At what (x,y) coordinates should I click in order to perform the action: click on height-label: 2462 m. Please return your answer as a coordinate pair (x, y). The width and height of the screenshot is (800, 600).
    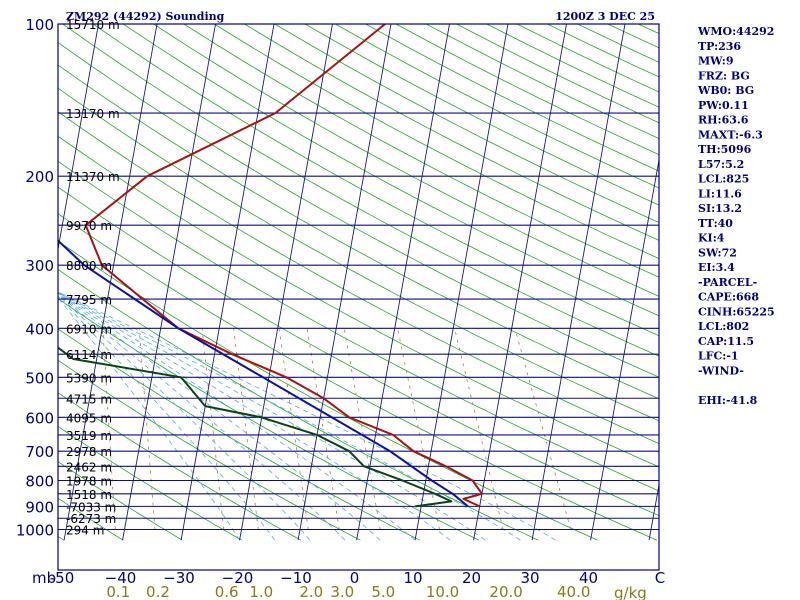
    Looking at the image, I should click on (89, 467).